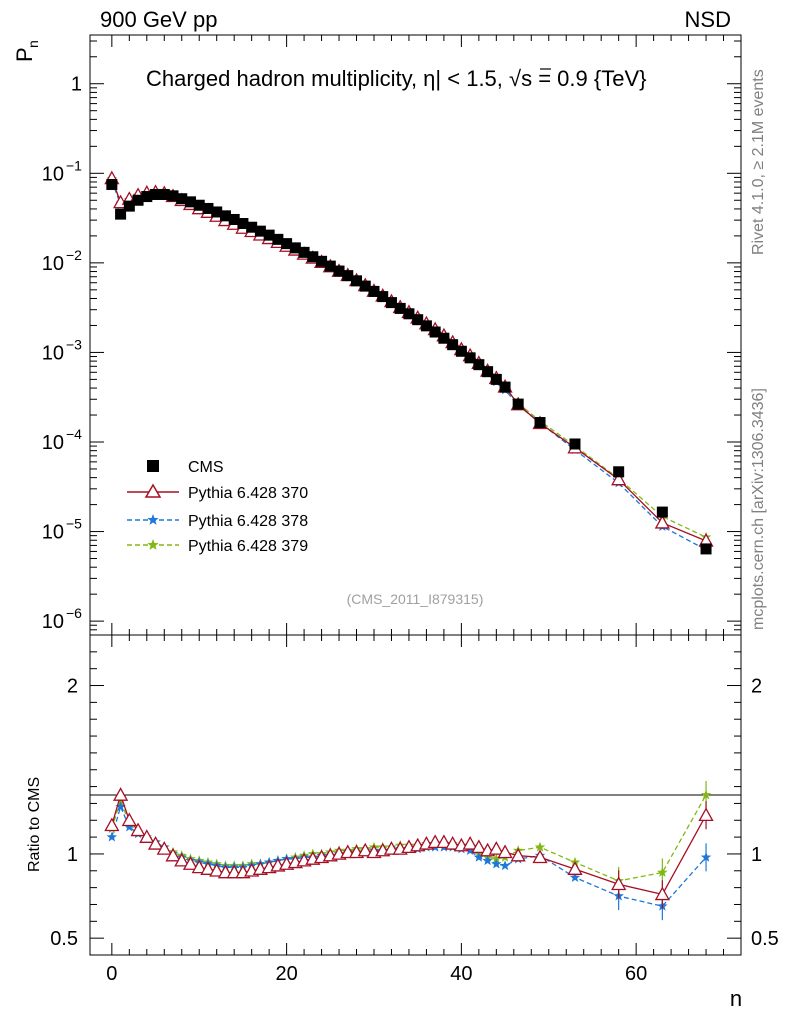 This screenshot has width=786, height=1024. I want to click on x-tick-label: 40, so click(461, 974).